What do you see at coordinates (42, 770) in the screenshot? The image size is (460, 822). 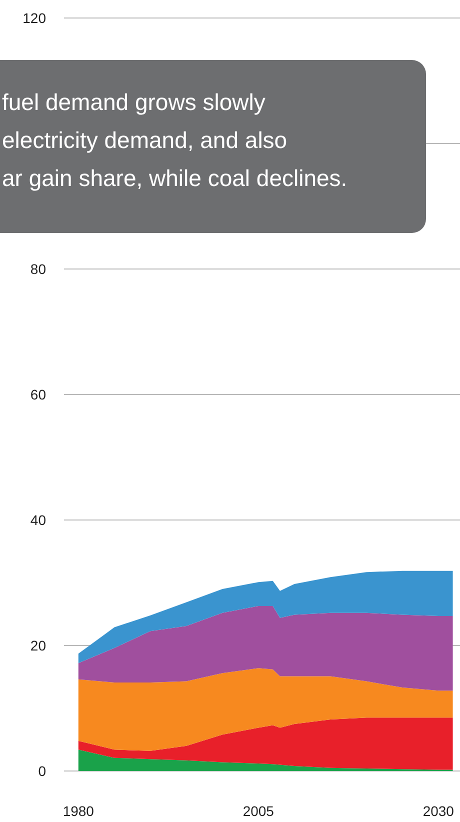 I see `y-tick-label: 0` at bounding box center [42, 770].